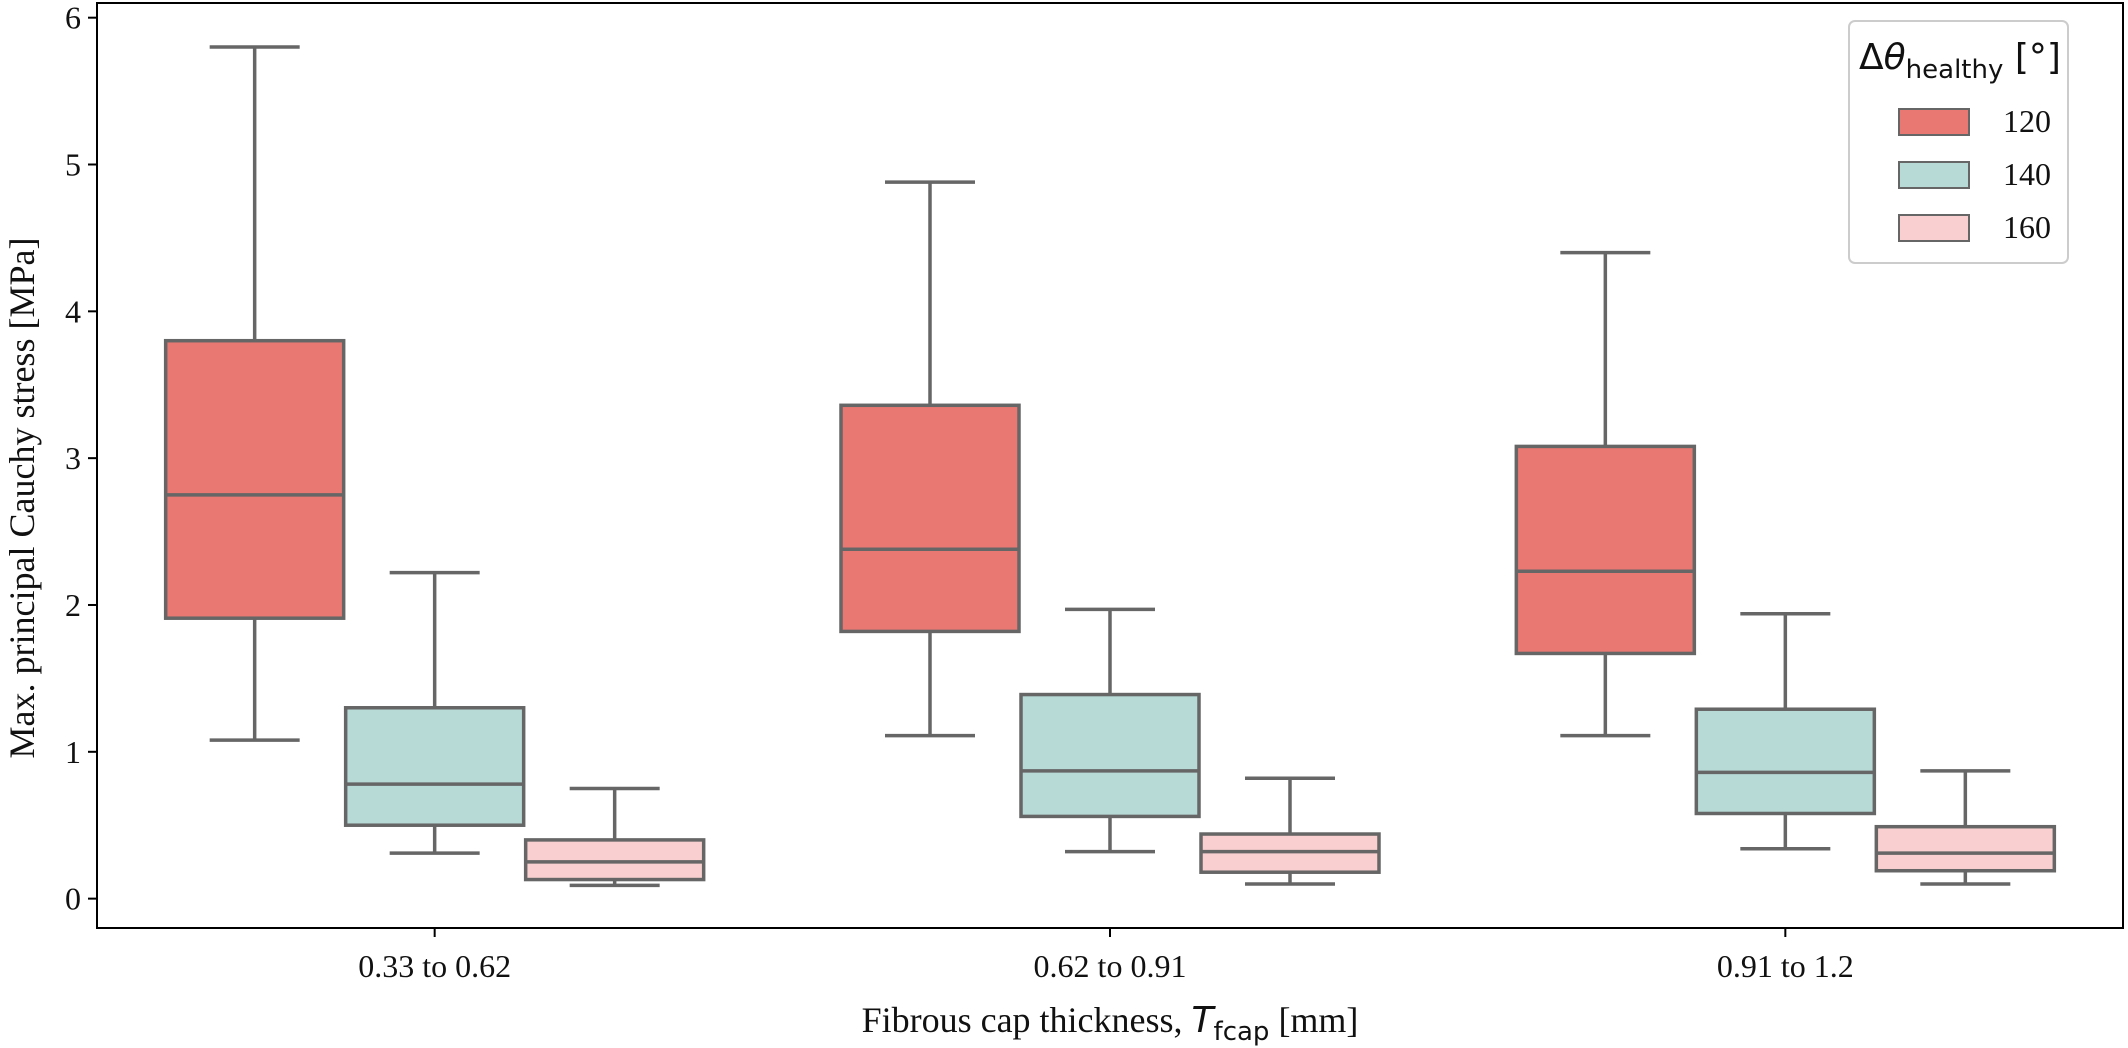 The width and height of the screenshot is (2128, 1048). What do you see at coordinates (73, 458) in the screenshot?
I see `y-tick-label: 3` at bounding box center [73, 458].